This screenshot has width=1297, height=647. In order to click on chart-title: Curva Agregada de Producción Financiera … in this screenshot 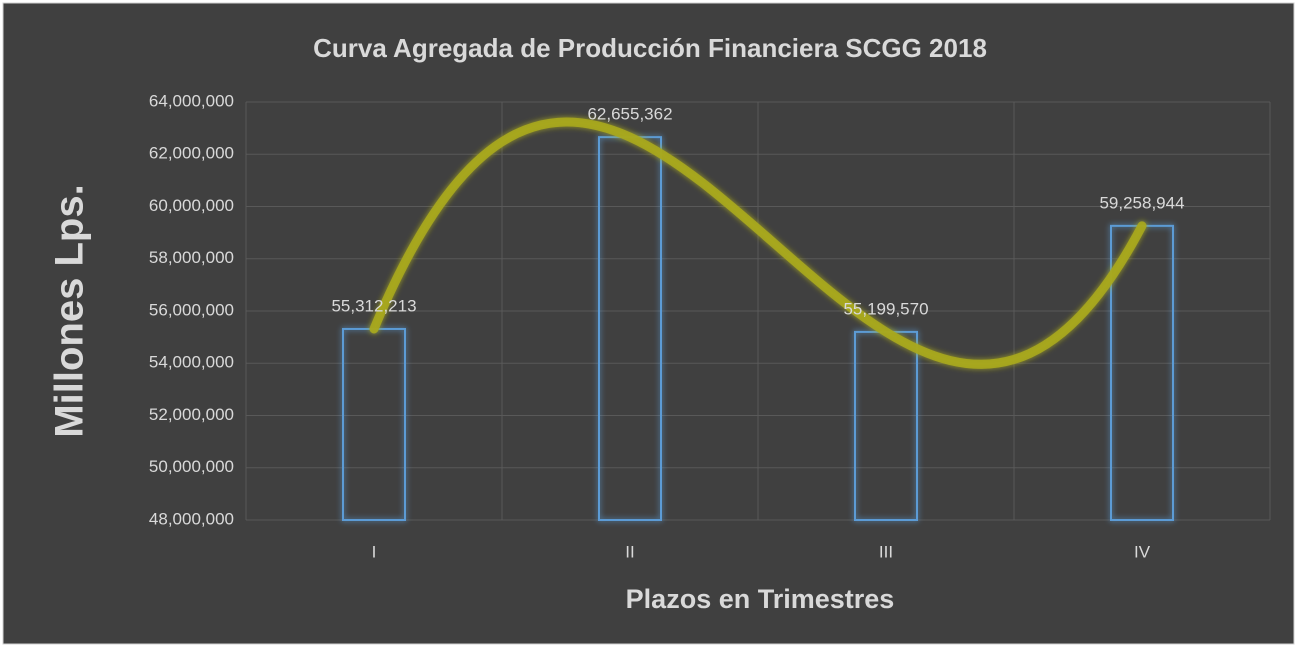, I will do `click(650, 48)`.